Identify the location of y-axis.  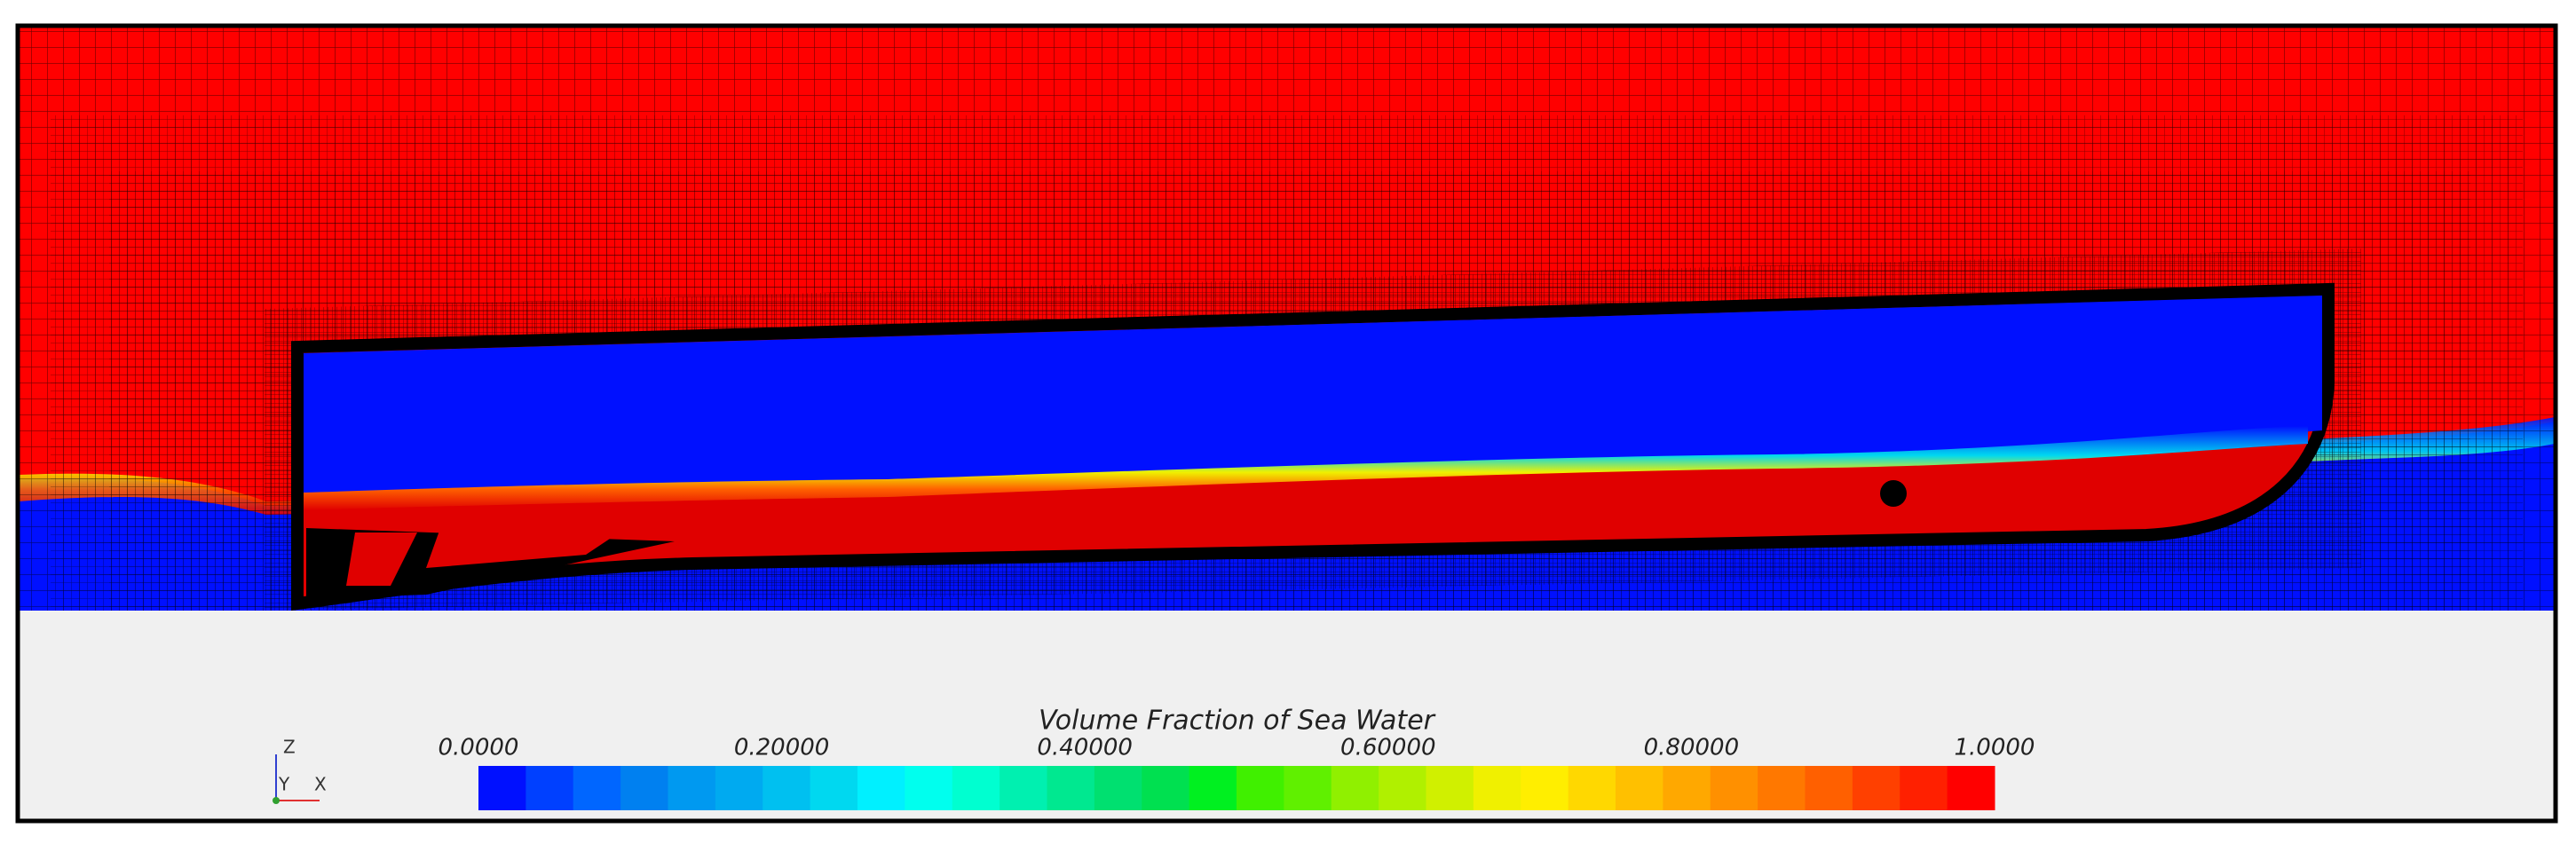
(276, 800).